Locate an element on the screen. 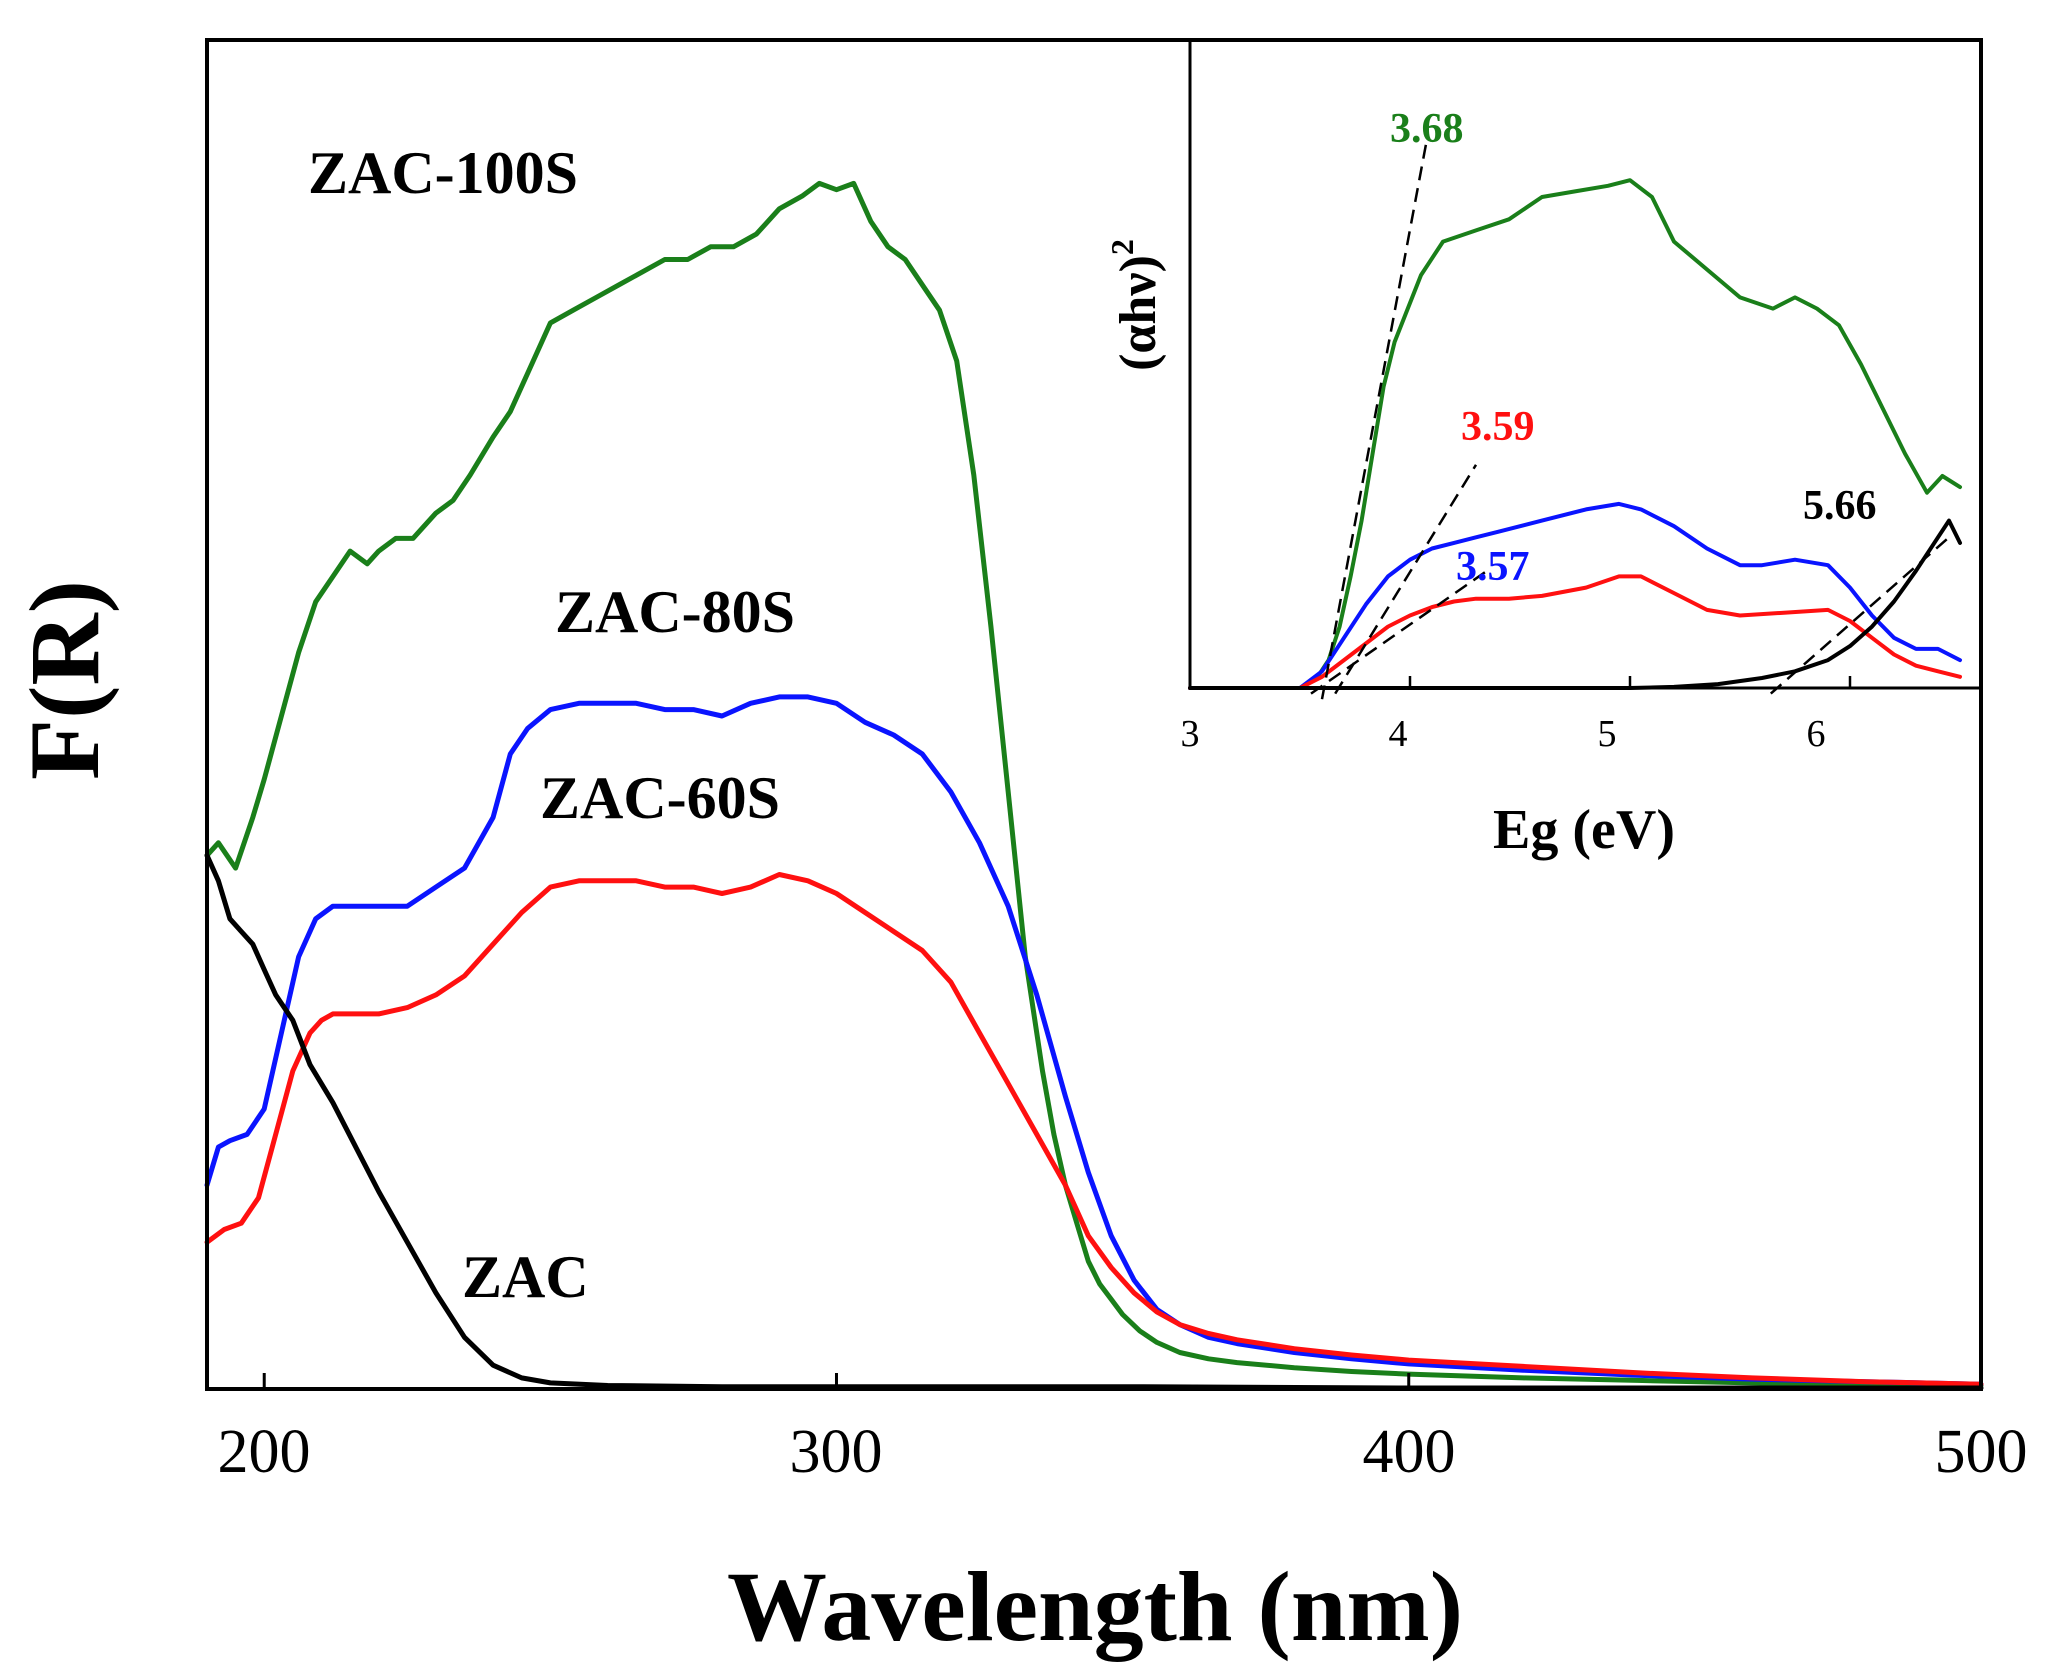  band-gap-label-zac-60s: 3.59 is located at coordinates (1498, 427).